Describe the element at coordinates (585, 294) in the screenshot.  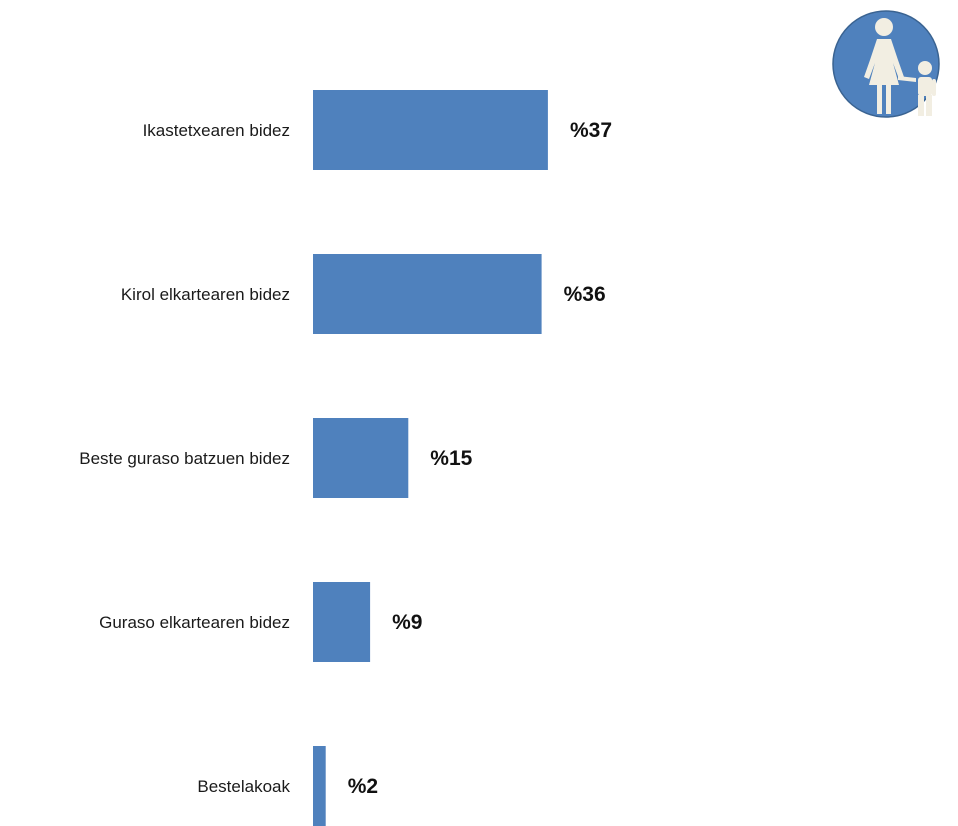
I see `value-label: %36` at that location.